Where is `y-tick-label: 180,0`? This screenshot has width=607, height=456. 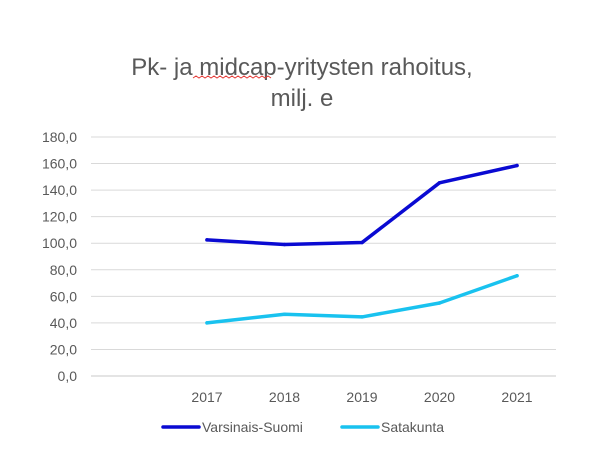 y-tick-label: 180,0 is located at coordinates (59, 137).